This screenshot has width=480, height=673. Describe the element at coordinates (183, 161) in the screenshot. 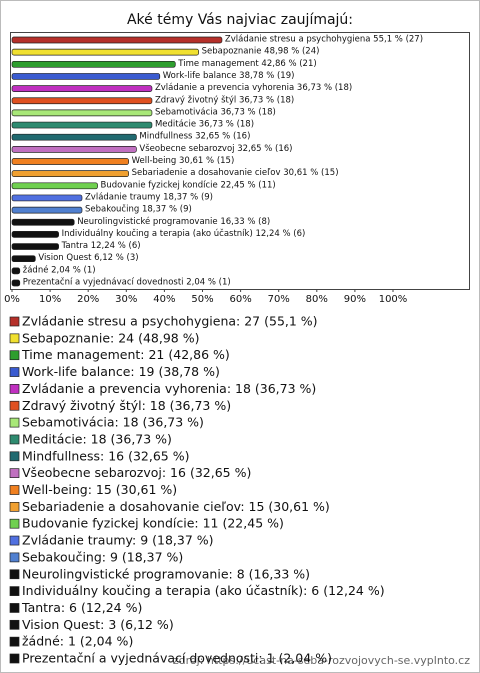

I see `bar-label: Well-being 30,61 % (15)` at that location.